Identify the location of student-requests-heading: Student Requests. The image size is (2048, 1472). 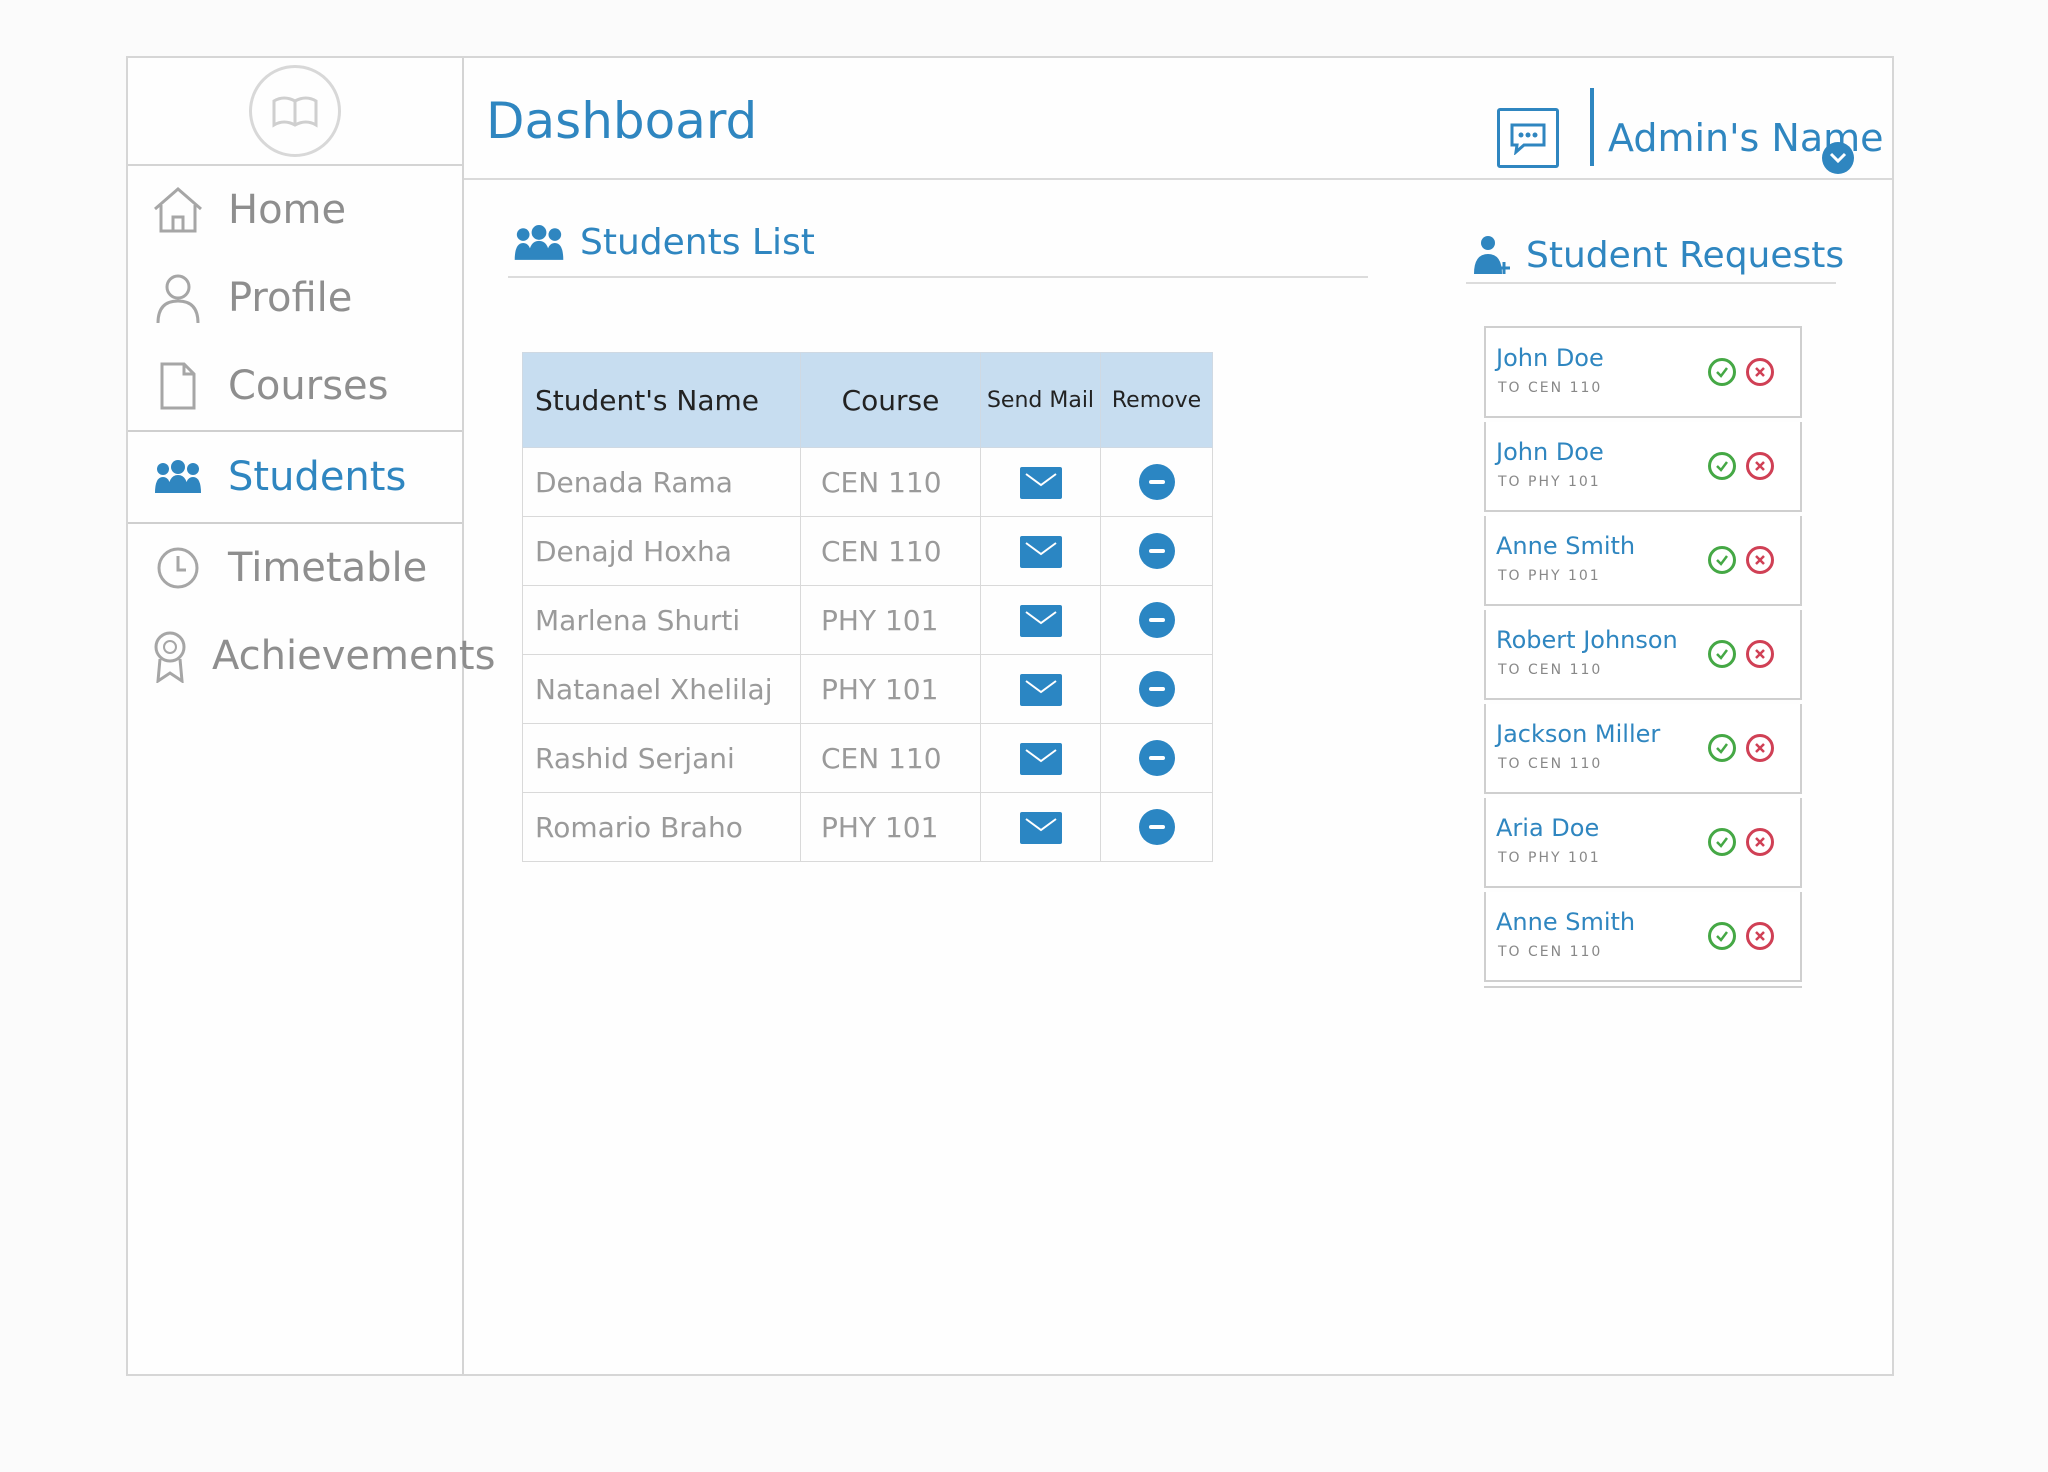
(1658, 255).